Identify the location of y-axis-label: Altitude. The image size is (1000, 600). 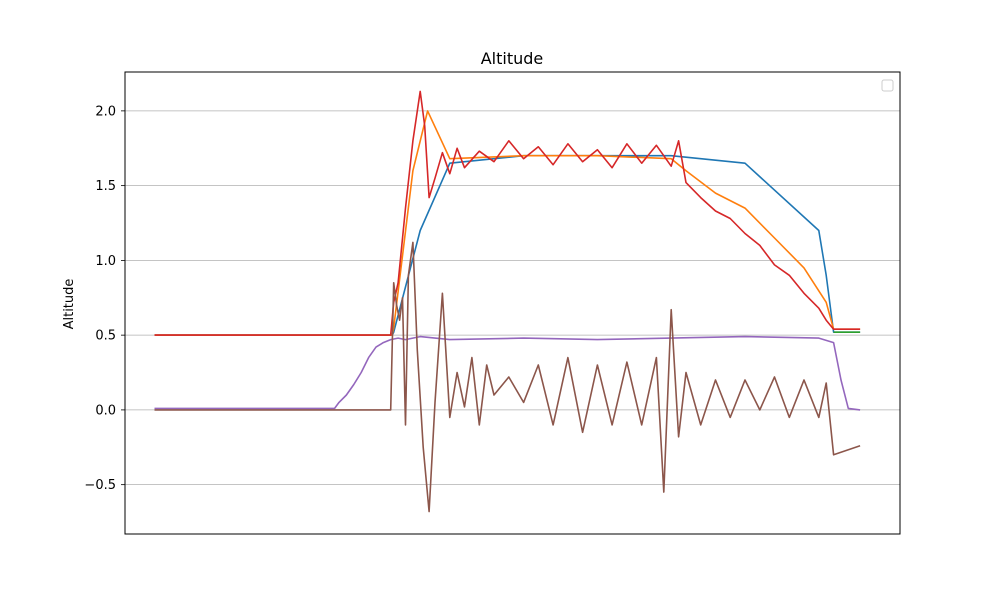
(69, 304).